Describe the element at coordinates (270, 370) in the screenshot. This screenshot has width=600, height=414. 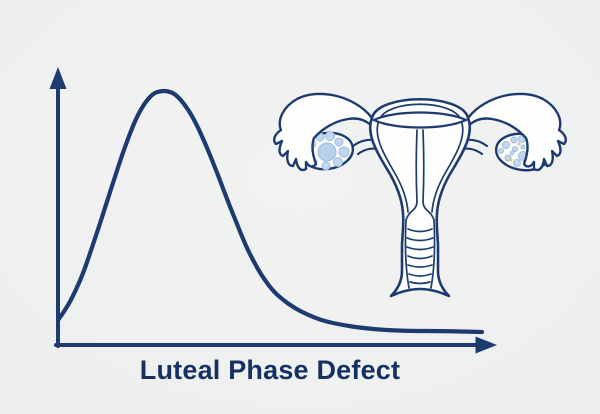
I see `chart-x-axis-label: Luteal Phase Defect` at that location.